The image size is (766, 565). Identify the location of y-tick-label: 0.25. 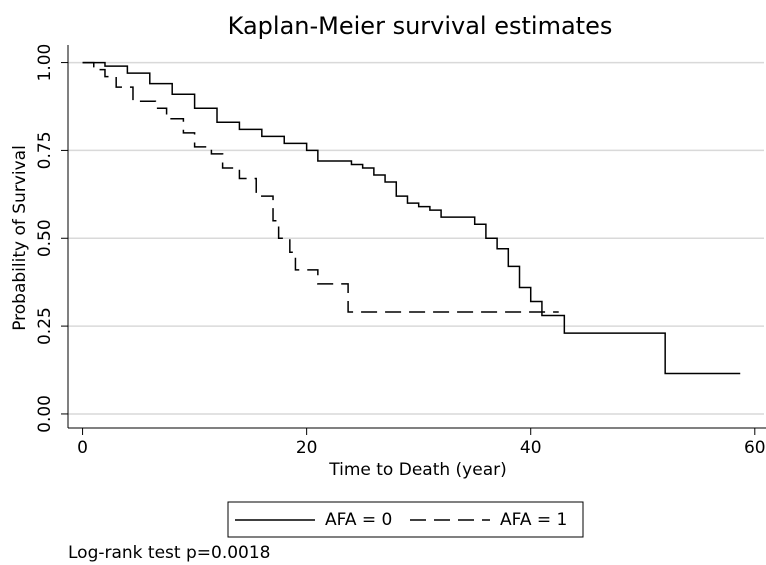
(45, 326).